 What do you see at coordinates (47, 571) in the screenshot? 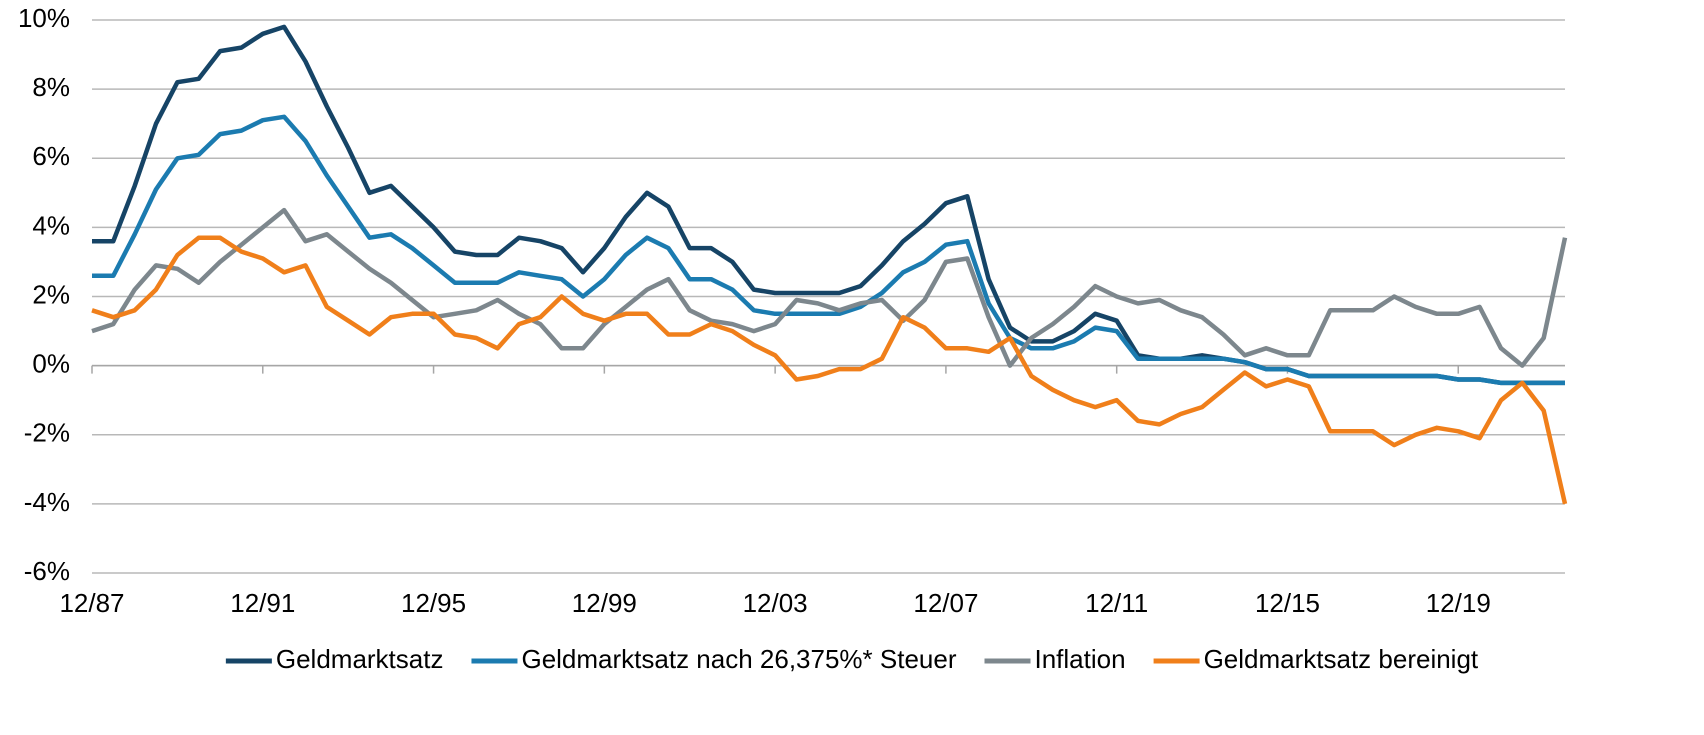
I see `y-tick-label: -6%` at bounding box center [47, 571].